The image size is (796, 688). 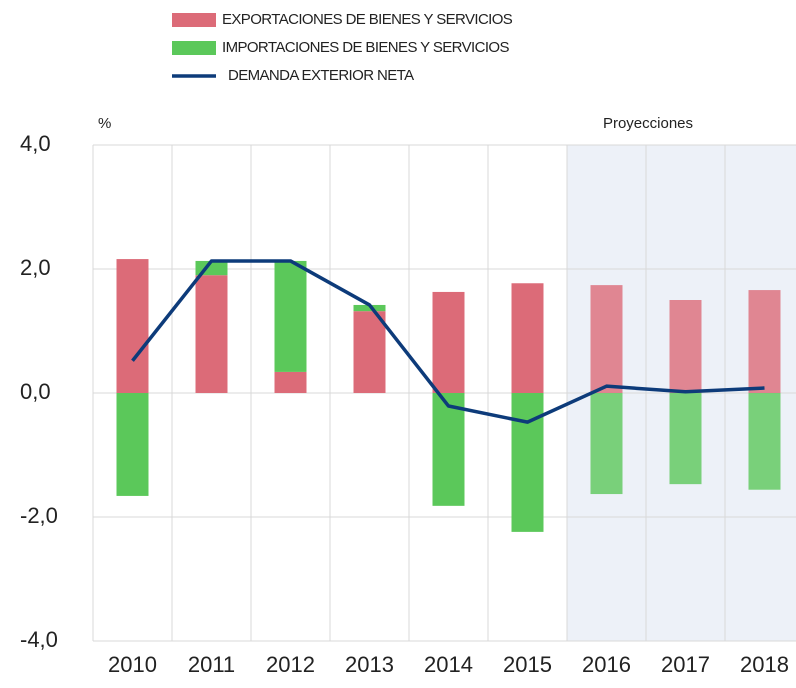 What do you see at coordinates (39, 639) in the screenshot?
I see `y-tick-label: -4,0` at bounding box center [39, 639].